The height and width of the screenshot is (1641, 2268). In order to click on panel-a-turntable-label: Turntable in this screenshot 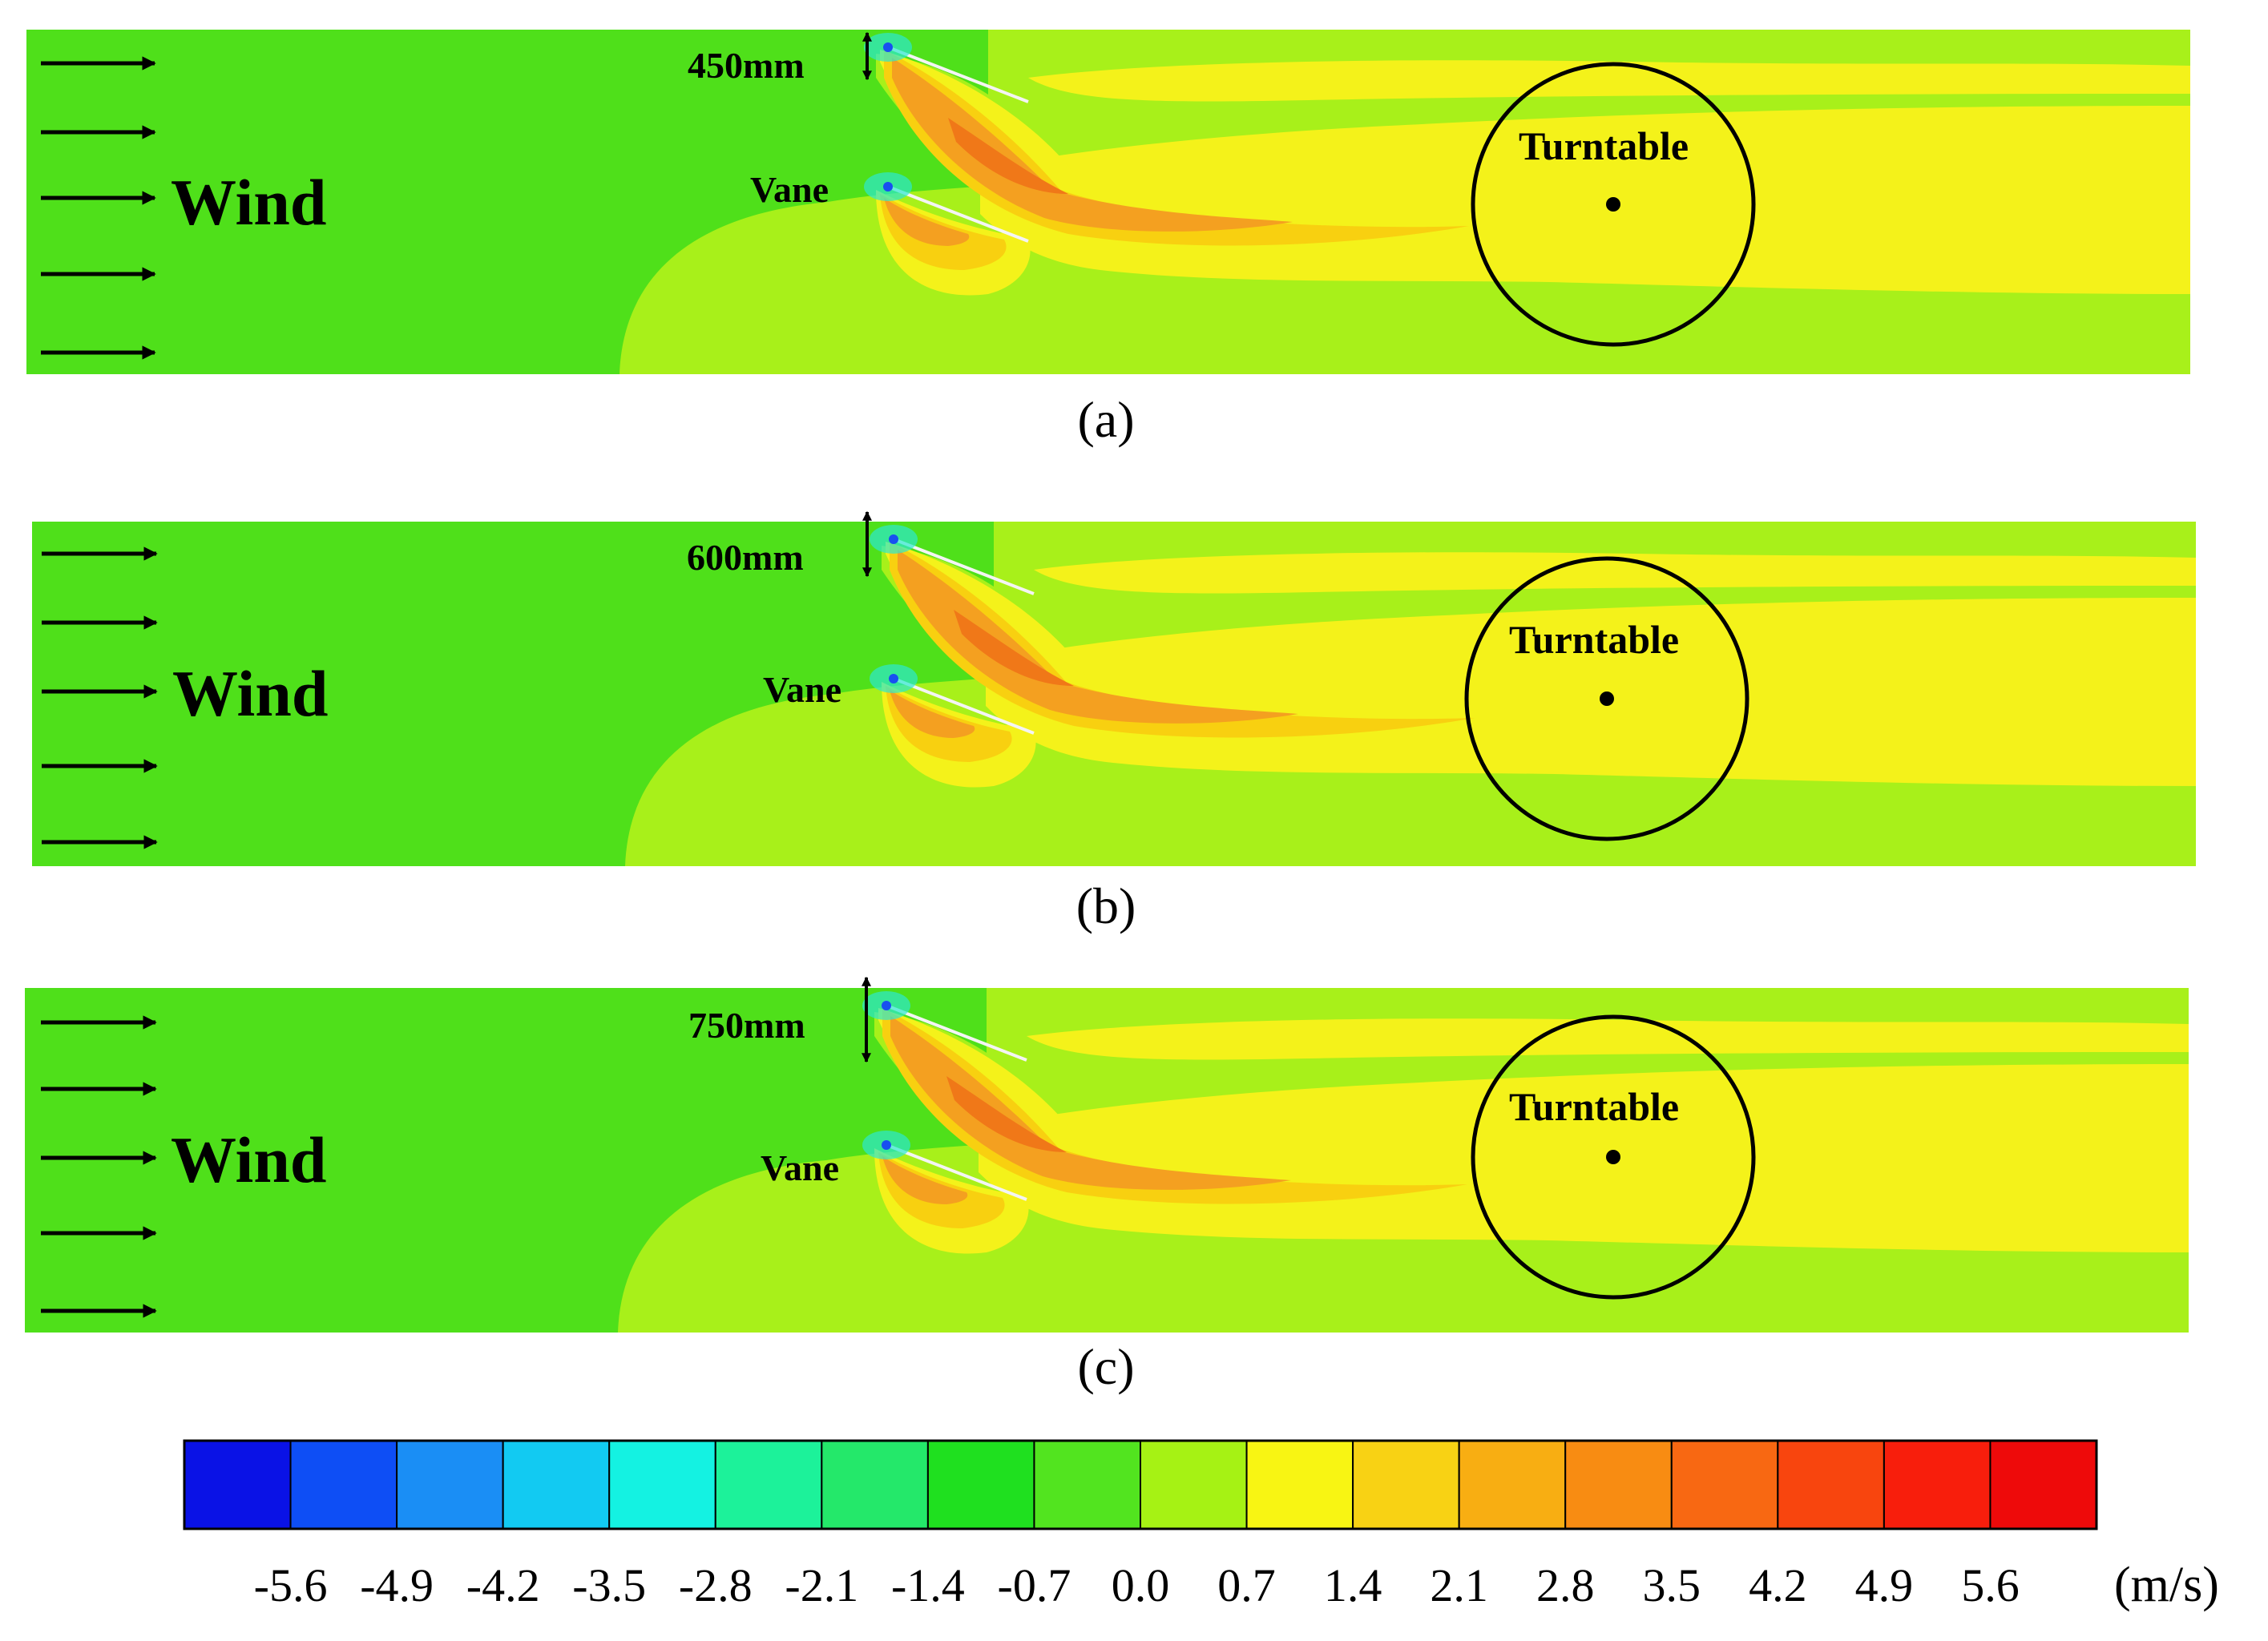, I will do `click(1604, 145)`.